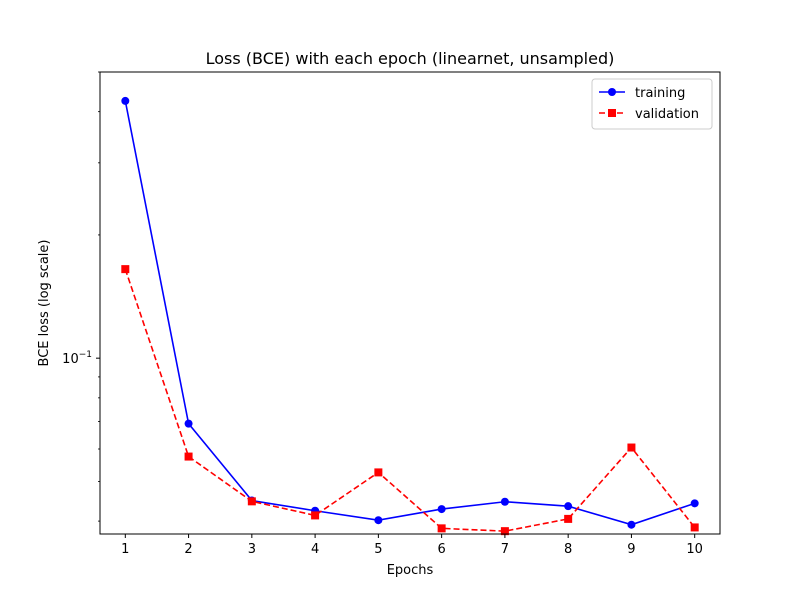  I want to click on x-tick-label: 2, so click(188, 549).